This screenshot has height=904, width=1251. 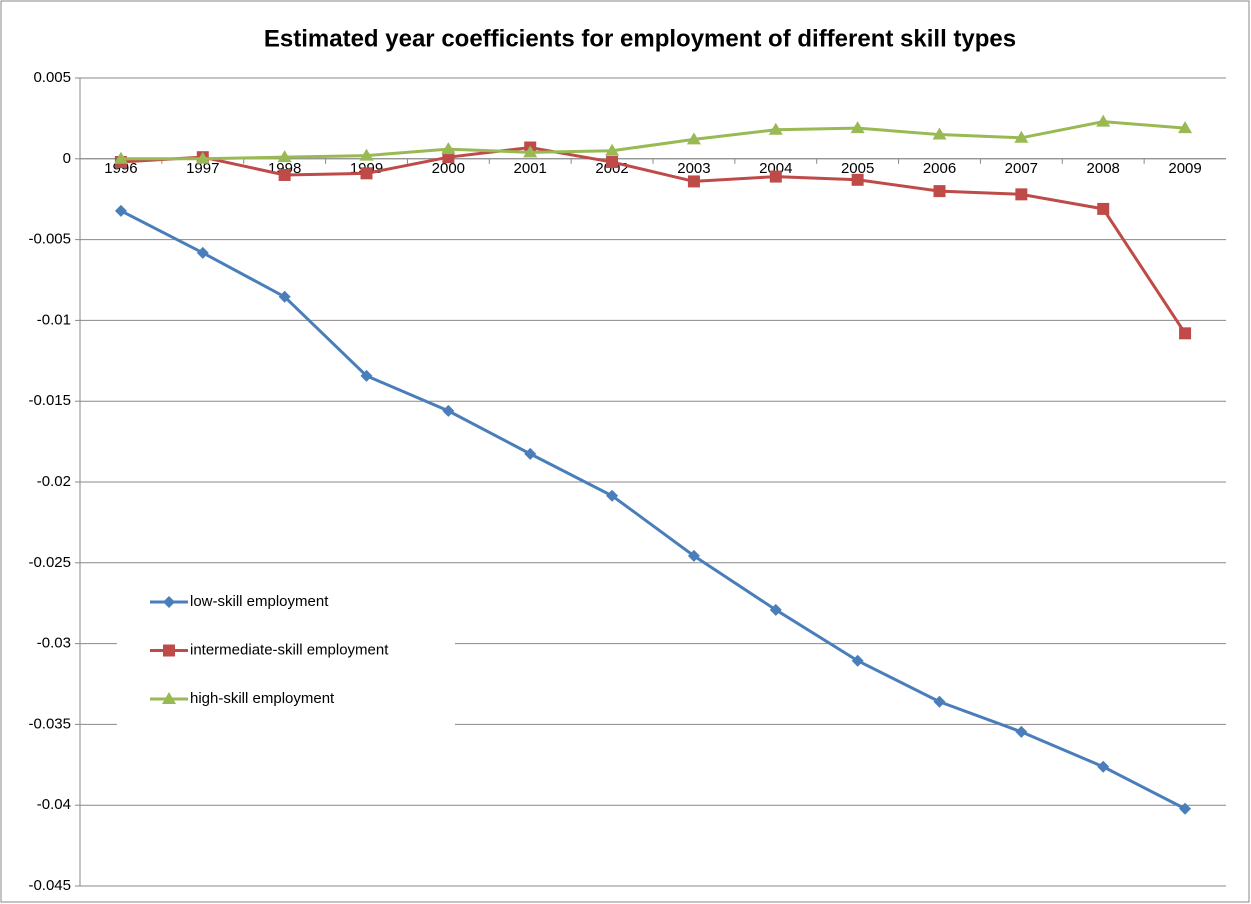 I want to click on y-tick-label: -0.015, so click(x=49, y=400).